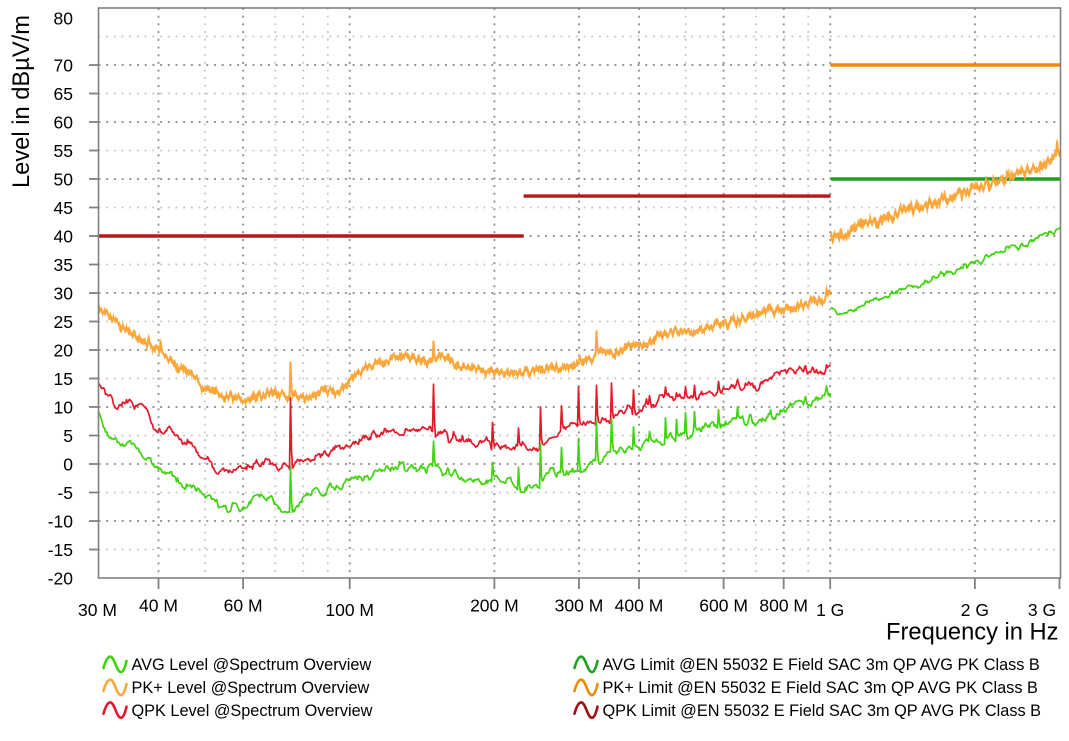  Describe the element at coordinates (68, 464) in the screenshot. I see `svg-text: 0` at that location.